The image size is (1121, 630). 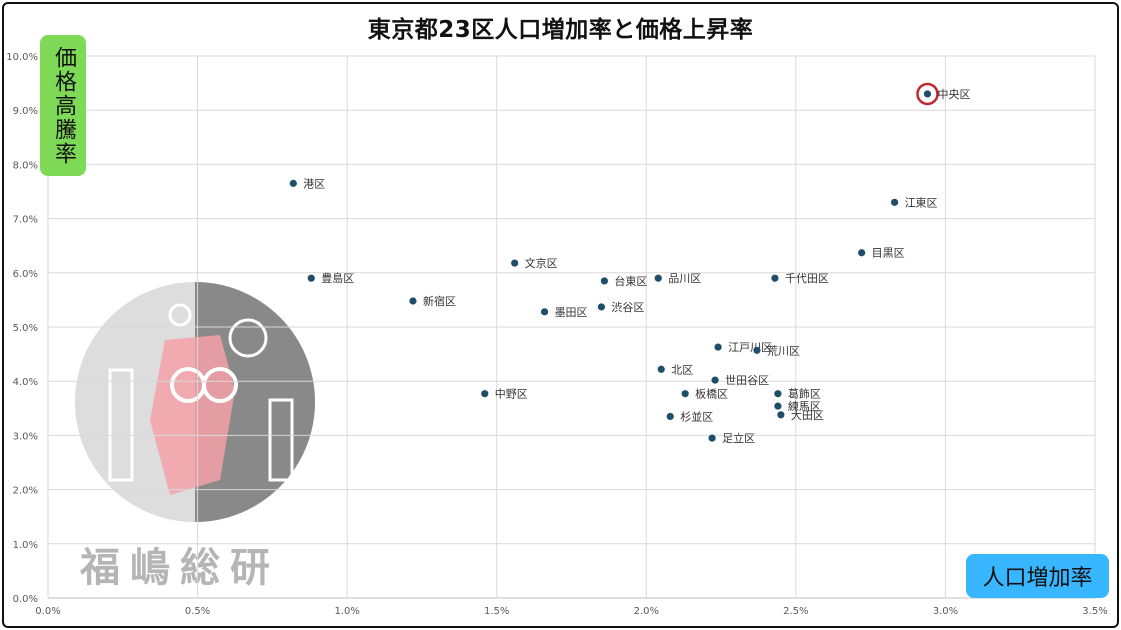 What do you see at coordinates (25, 111) in the screenshot?
I see `y-tick-label: 9.0%` at bounding box center [25, 111].